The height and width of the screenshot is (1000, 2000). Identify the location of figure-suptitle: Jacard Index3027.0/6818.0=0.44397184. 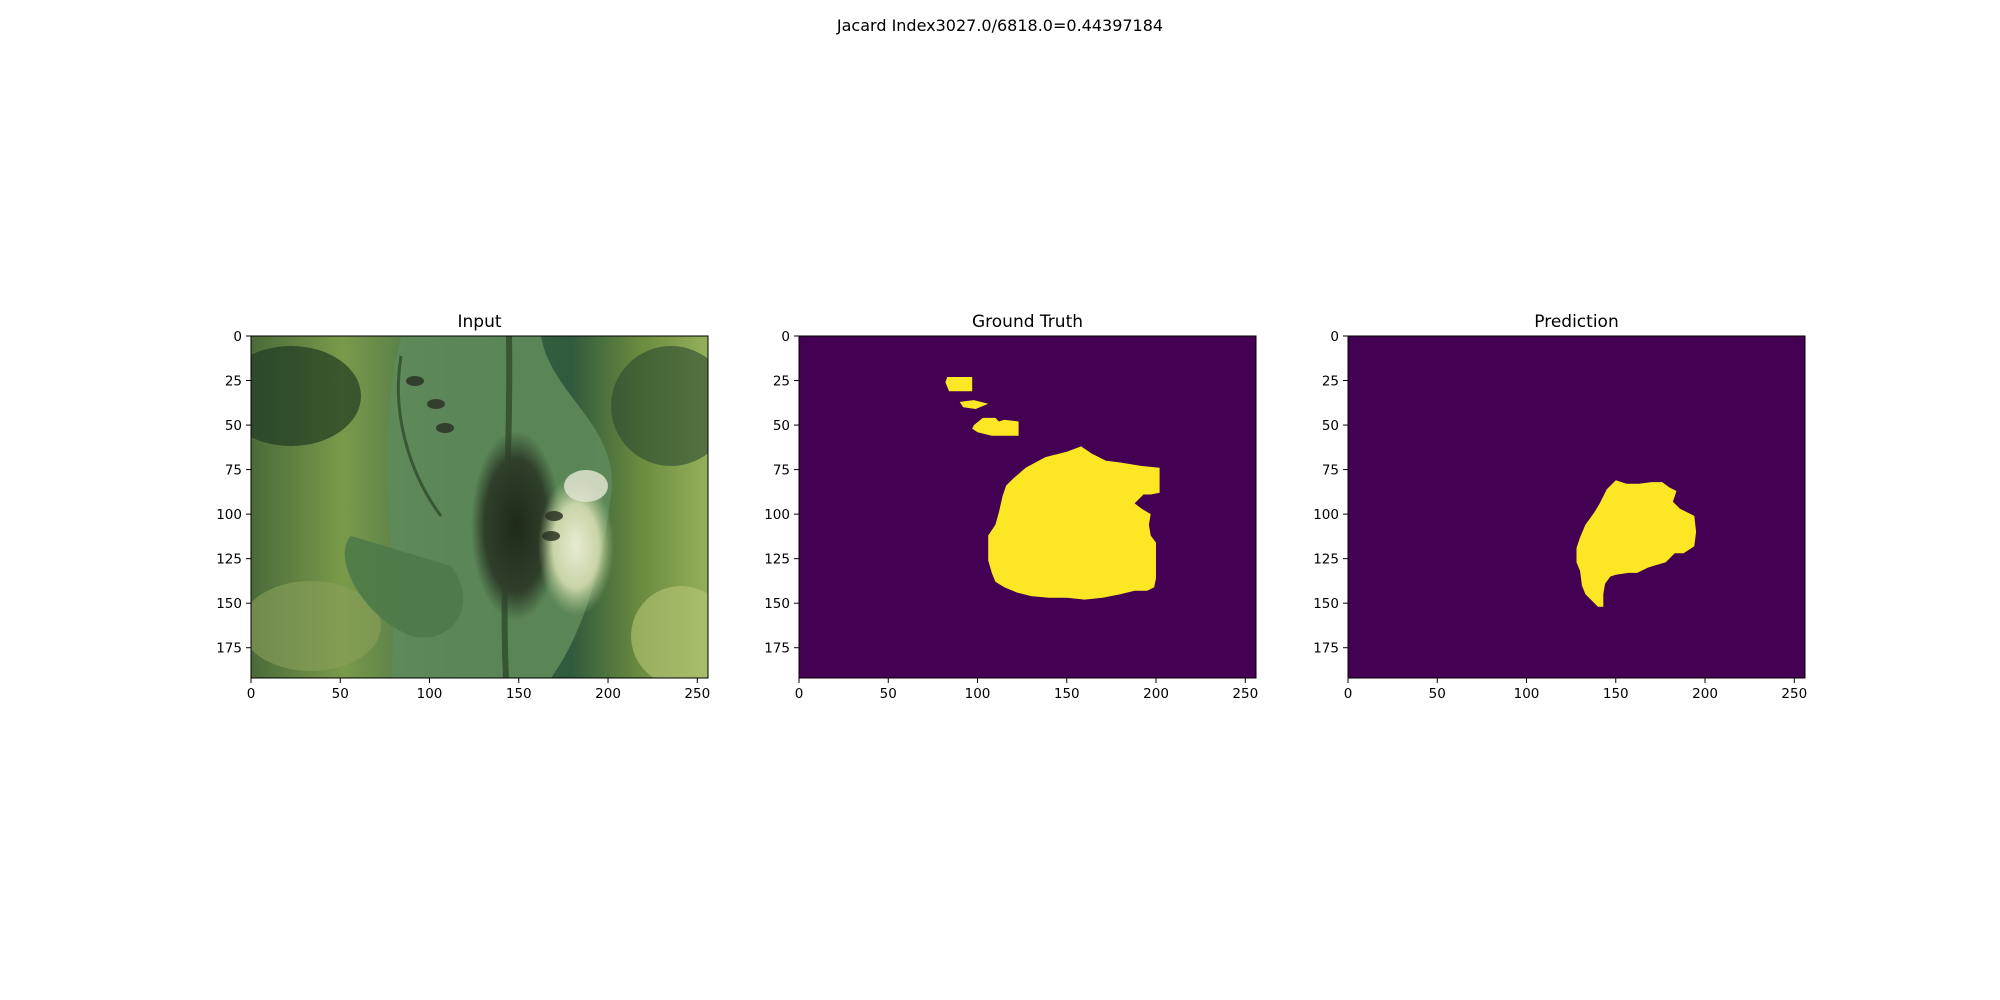
(1000, 25).